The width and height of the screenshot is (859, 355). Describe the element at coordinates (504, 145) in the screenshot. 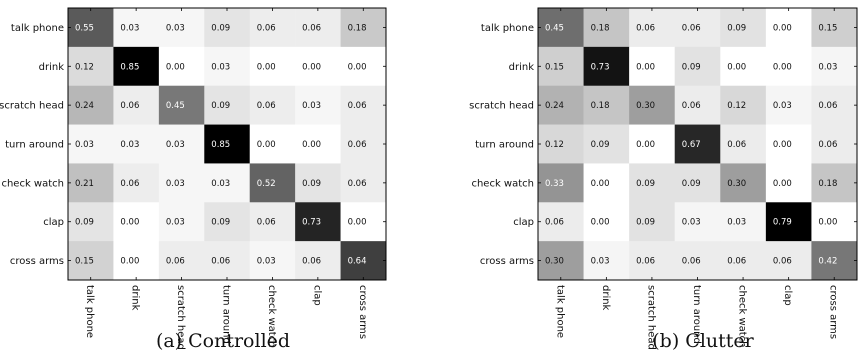

I see `row-label: turn around` at that location.